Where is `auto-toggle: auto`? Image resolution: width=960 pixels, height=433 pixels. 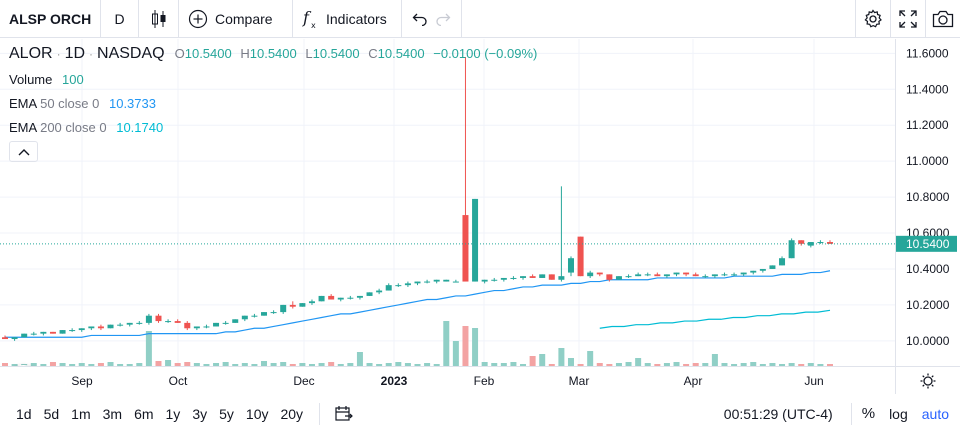
auto-toggle: auto is located at coordinates (935, 413).